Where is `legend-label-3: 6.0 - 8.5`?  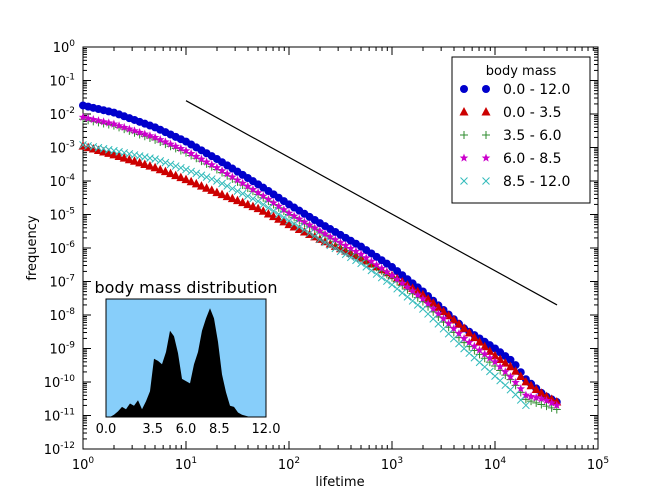
legend-label-3: 6.0 - 8.5 is located at coordinates (532, 159).